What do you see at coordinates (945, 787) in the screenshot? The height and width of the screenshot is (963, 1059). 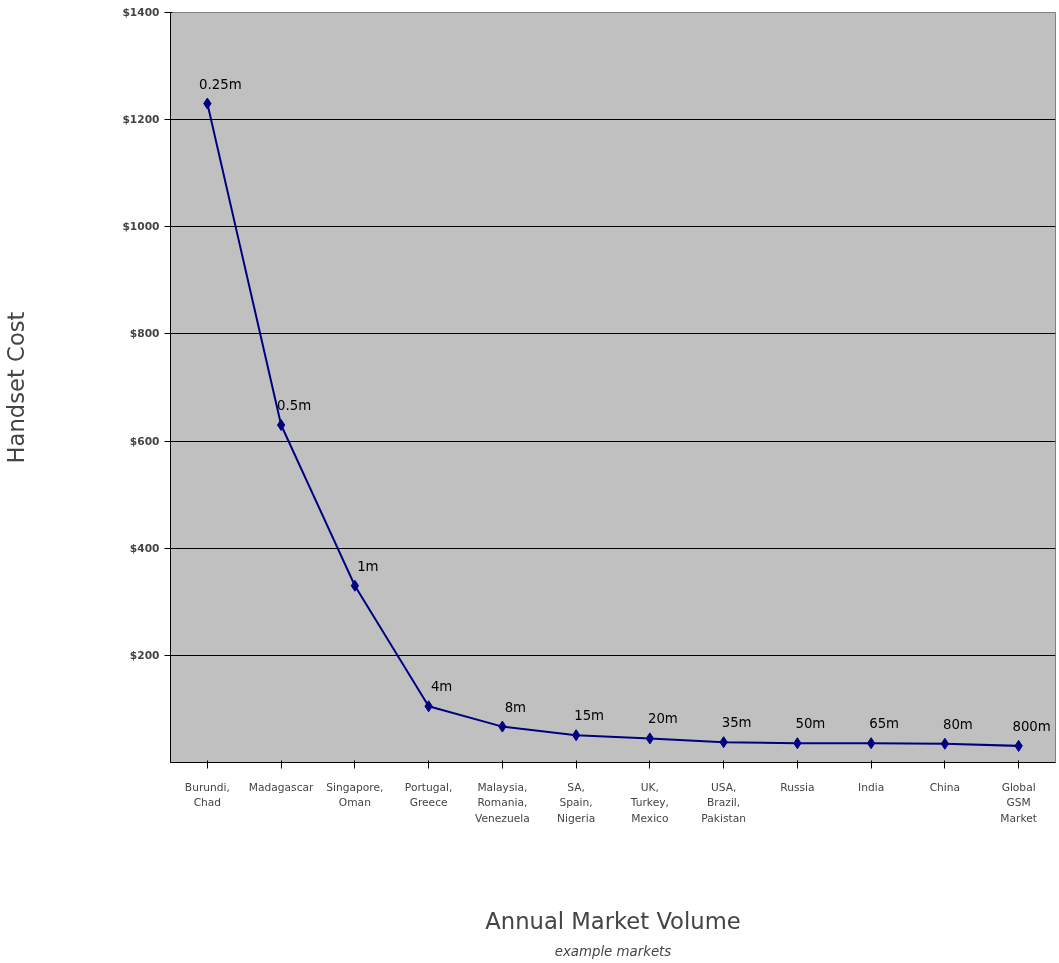 I see `x-tick-label: China` at bounding box center [945, 787].